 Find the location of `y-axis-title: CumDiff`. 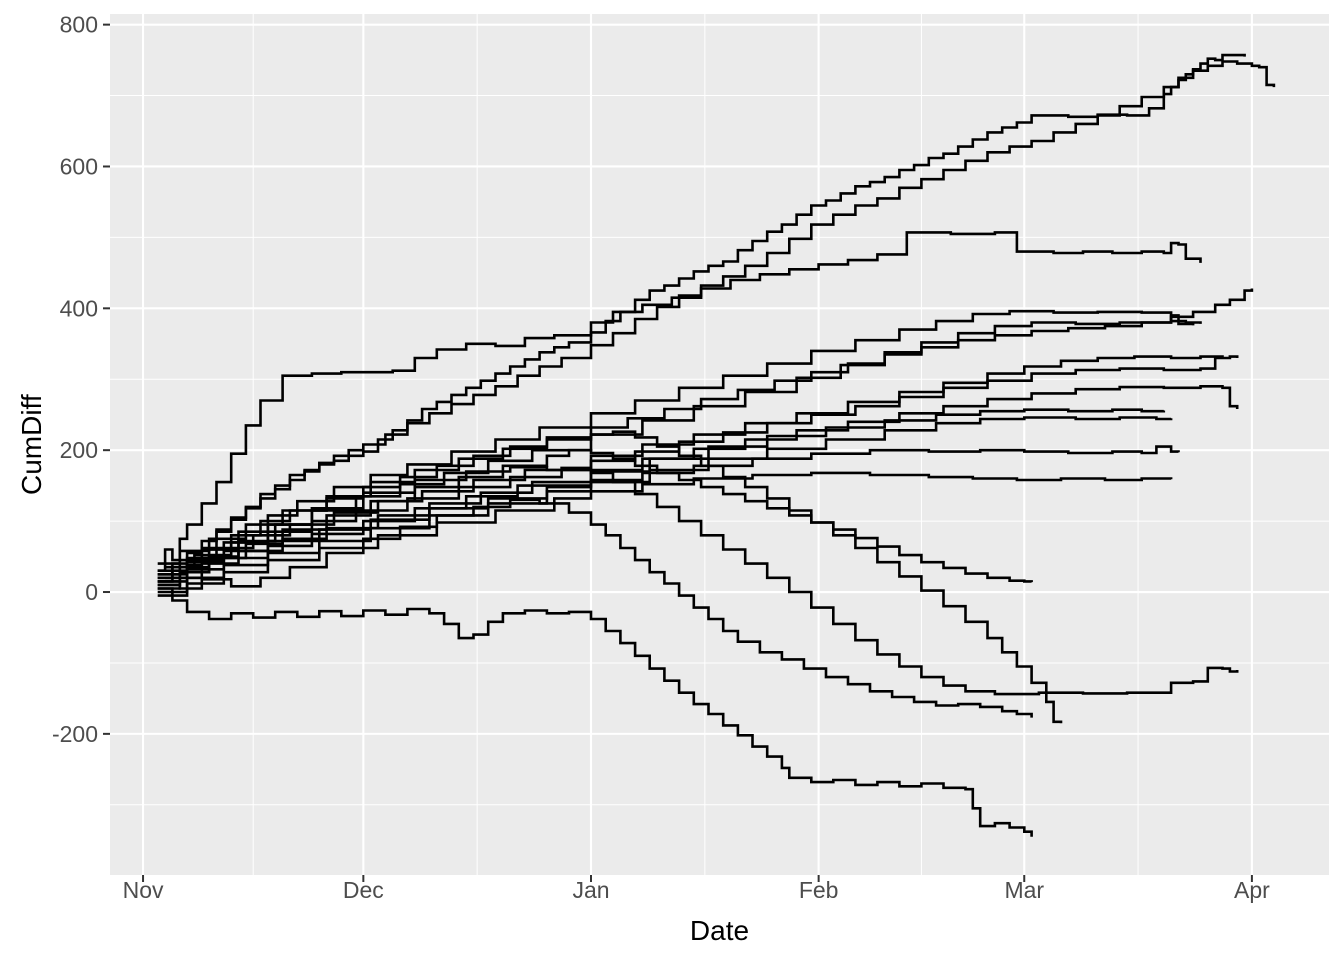

y-axis-title: CumDiff is located at coordinates (31, 444).